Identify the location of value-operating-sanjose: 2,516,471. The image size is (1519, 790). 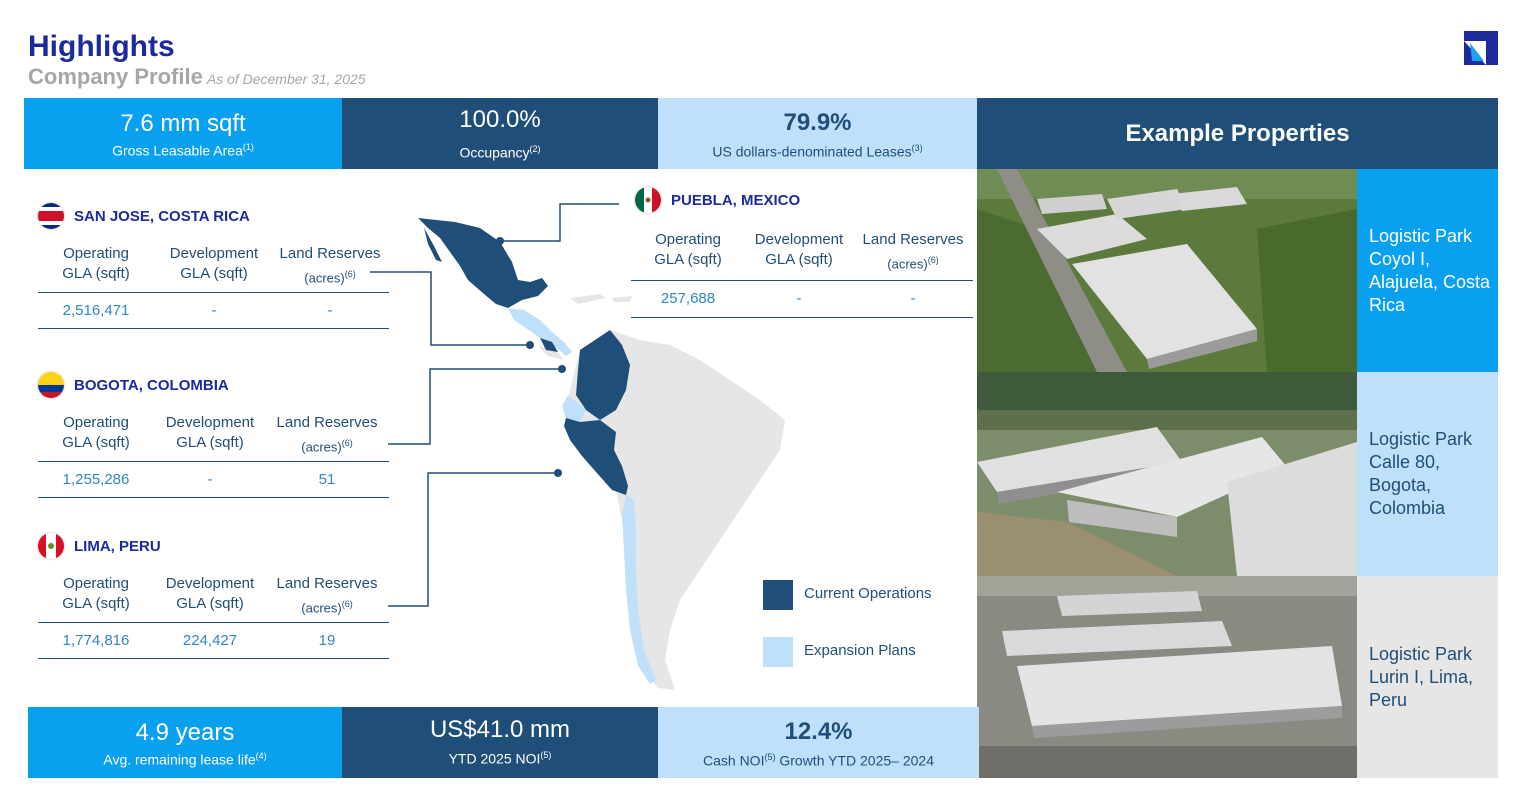
(96, 310).